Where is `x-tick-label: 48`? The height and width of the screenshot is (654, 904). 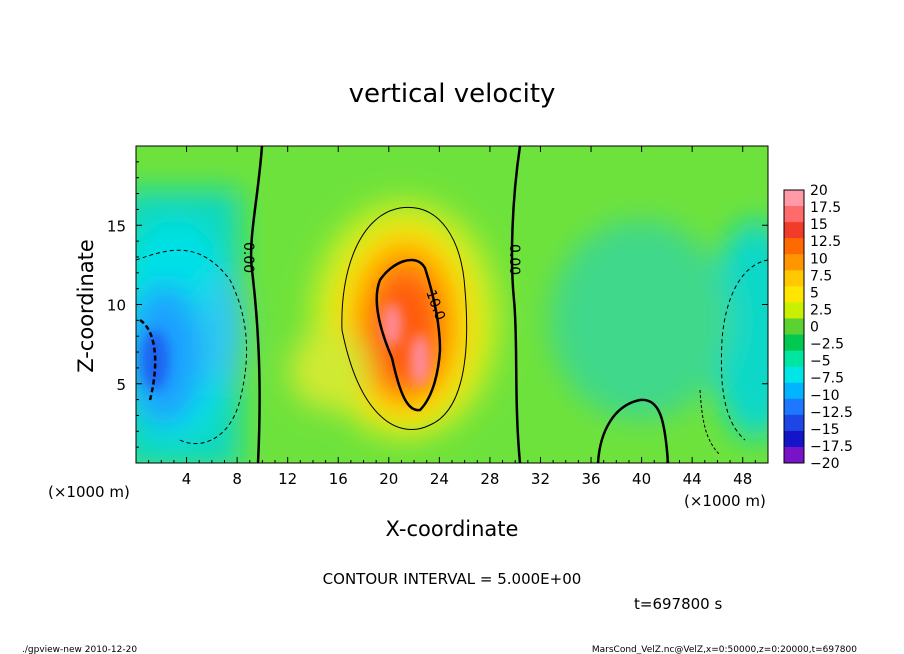 x-tick-label: 48 is located at coordinates (742, 479).